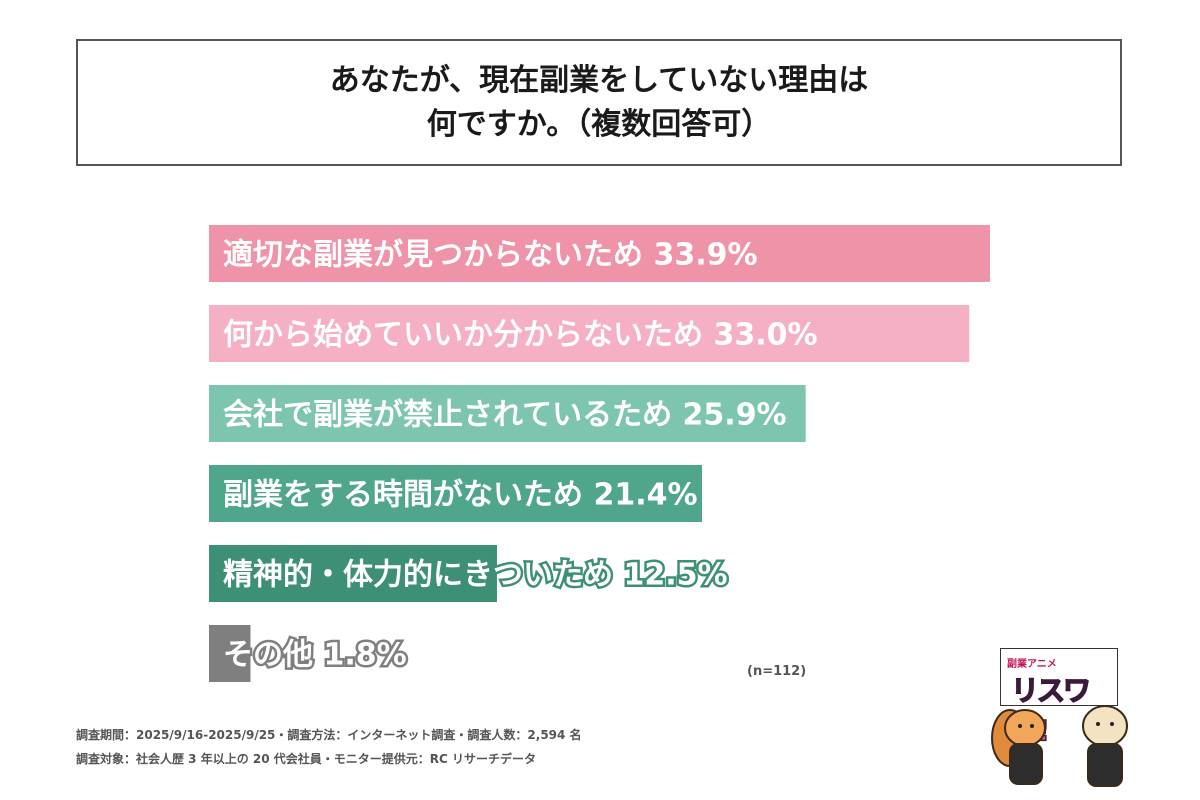 Image resolution: width=1200 pixels, height=800 pixels. Describe the element at coordinates (505, 415) in the screenshot. I see `bar-label-3: 会社で副業が禁止されているため 25.9%` at that location.